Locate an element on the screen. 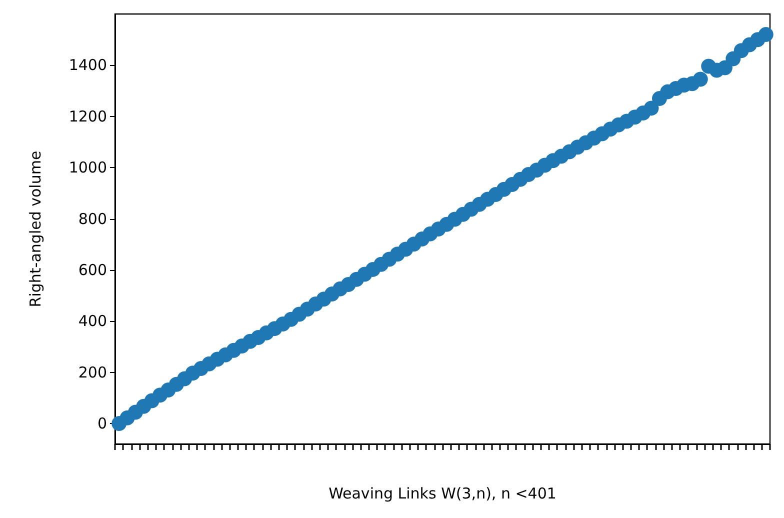  y-axis-title: Right-angled volume is located at coordinates (35, 229).